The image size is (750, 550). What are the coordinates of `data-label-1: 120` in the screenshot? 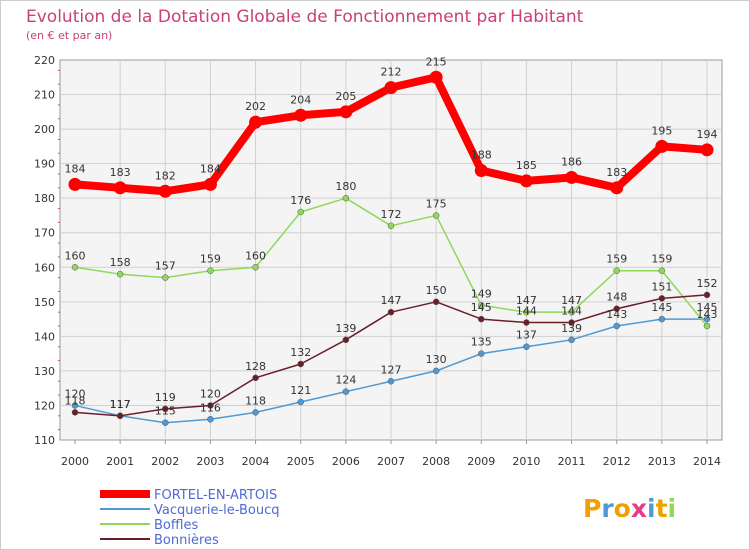 It's located at (75, 393).